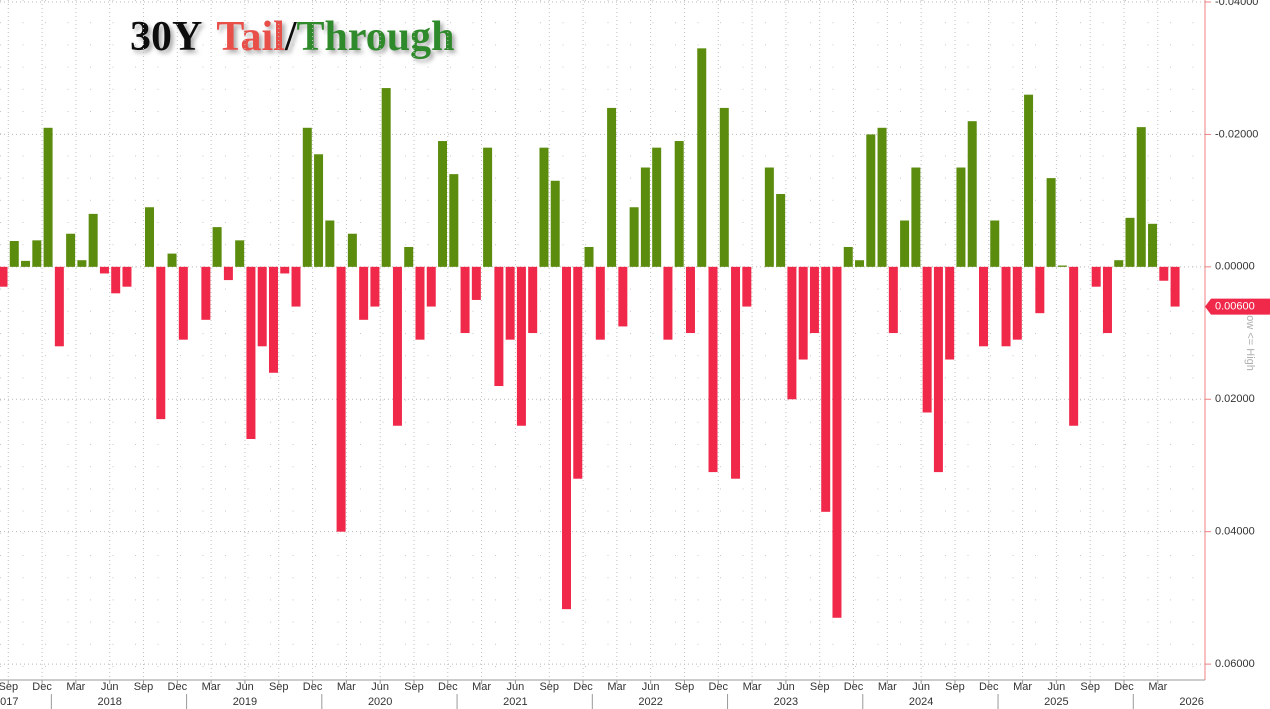  I want to click on year-label: 2019, so click(245, 702).